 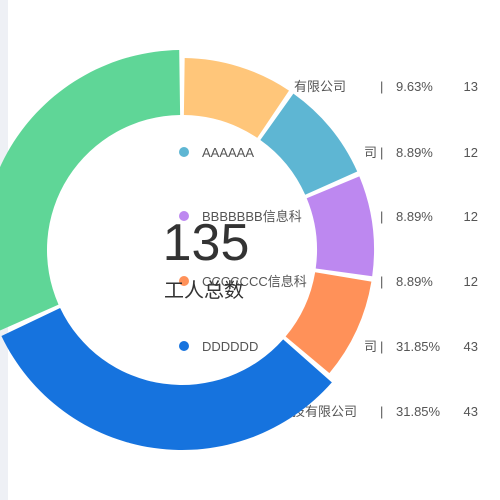 What do you see at coordinates (204, 290) in the screenshot?
I see `center-total-label: 工人总数` at bounding box center [204, 290].